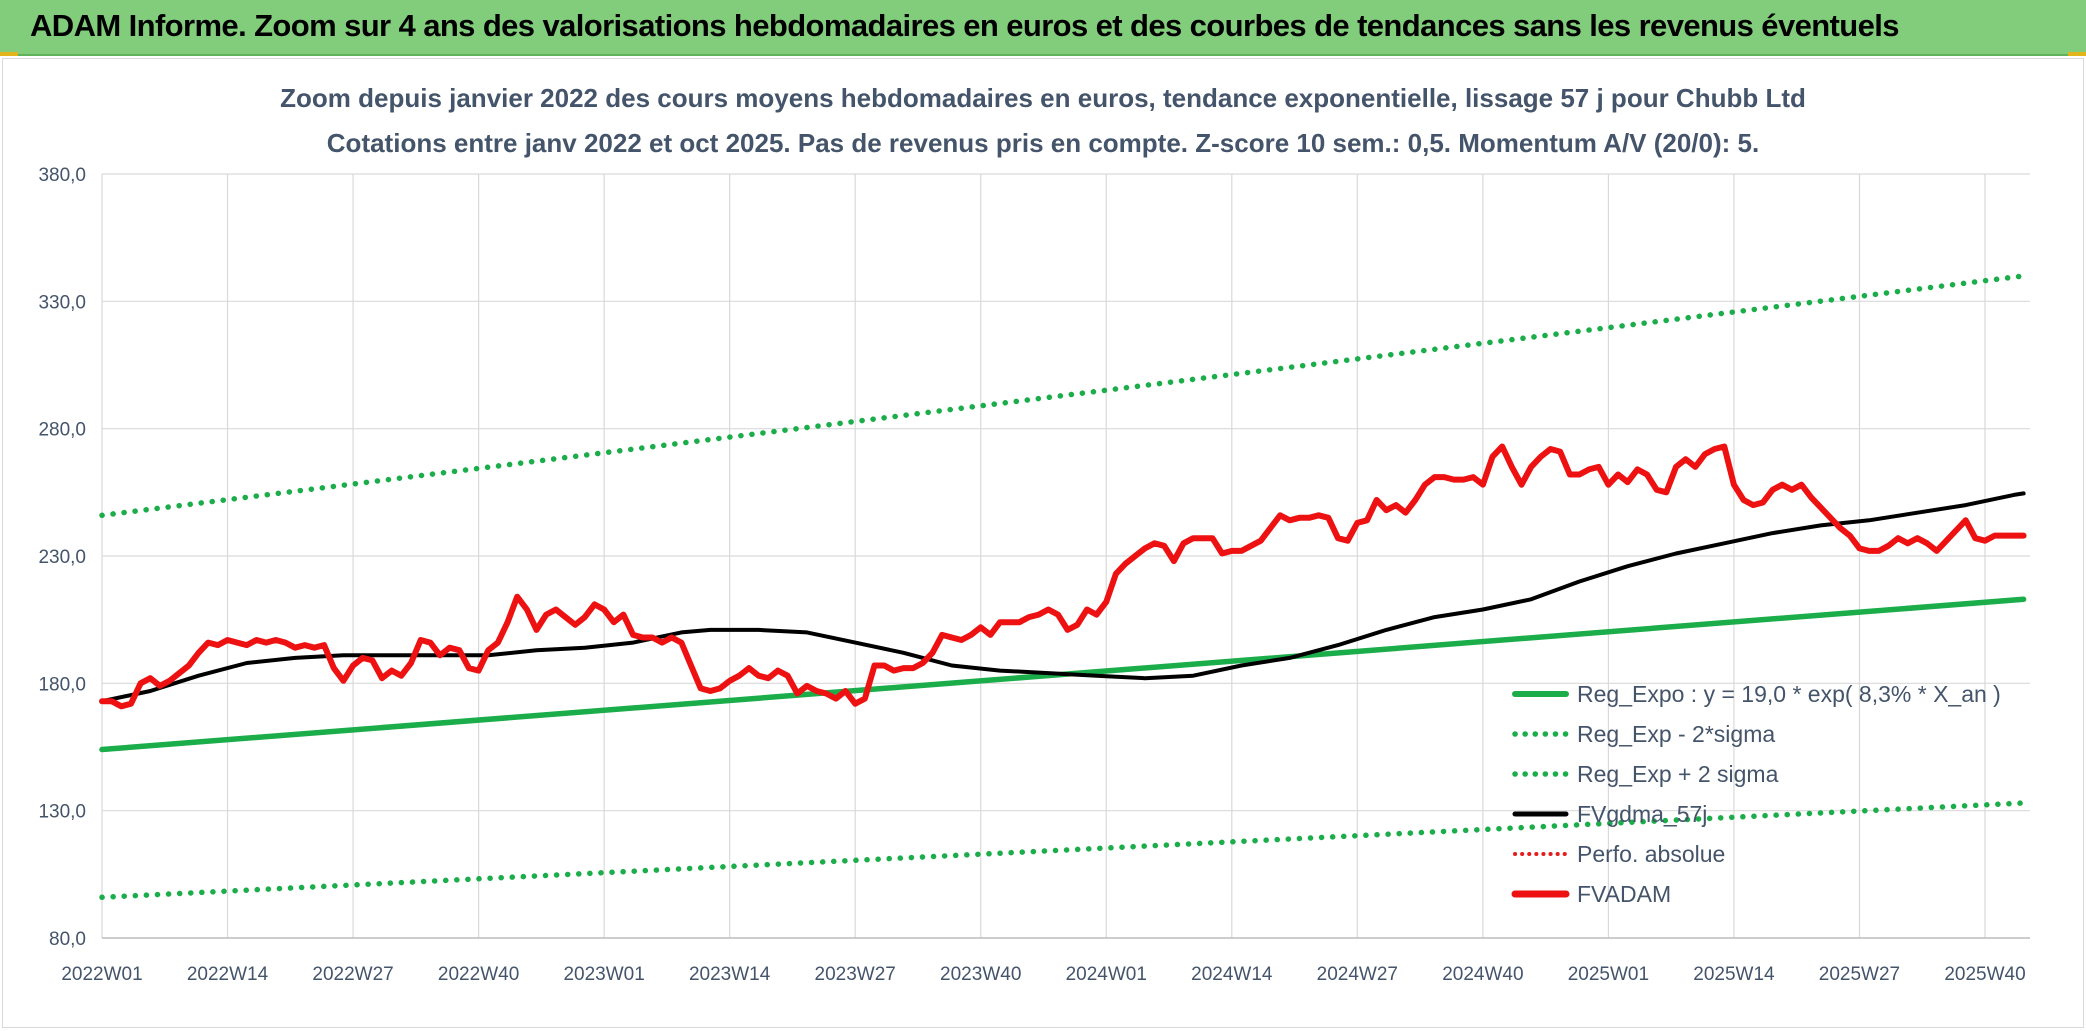  What do you see at coordinates (1063, 850) in the screenshot?
I see `series-reg-minus-2sigma` at bounding box center [1063, 850].